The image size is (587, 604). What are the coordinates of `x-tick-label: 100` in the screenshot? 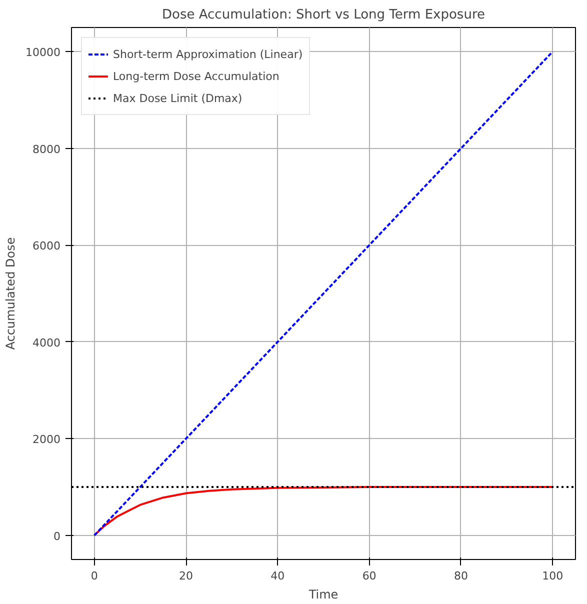 It's located at (553, 576).